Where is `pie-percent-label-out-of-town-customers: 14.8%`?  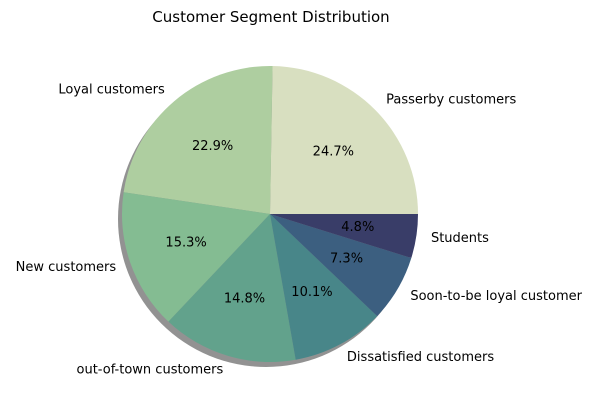 pie-percent-label-out-of-town-customers: 14.8% is located at coordinates (244, 299).